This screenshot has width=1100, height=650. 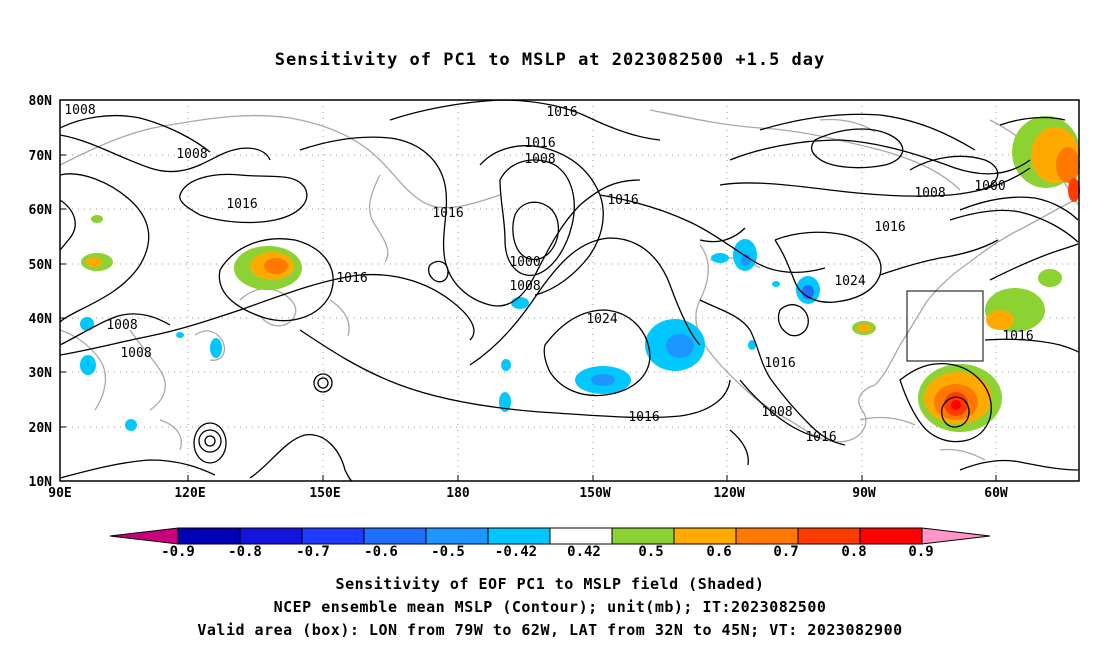 What do you see at coordinates (728, 493) in the screenshot?
I see `lon-label: 120W` at bounding box center [728, 493].